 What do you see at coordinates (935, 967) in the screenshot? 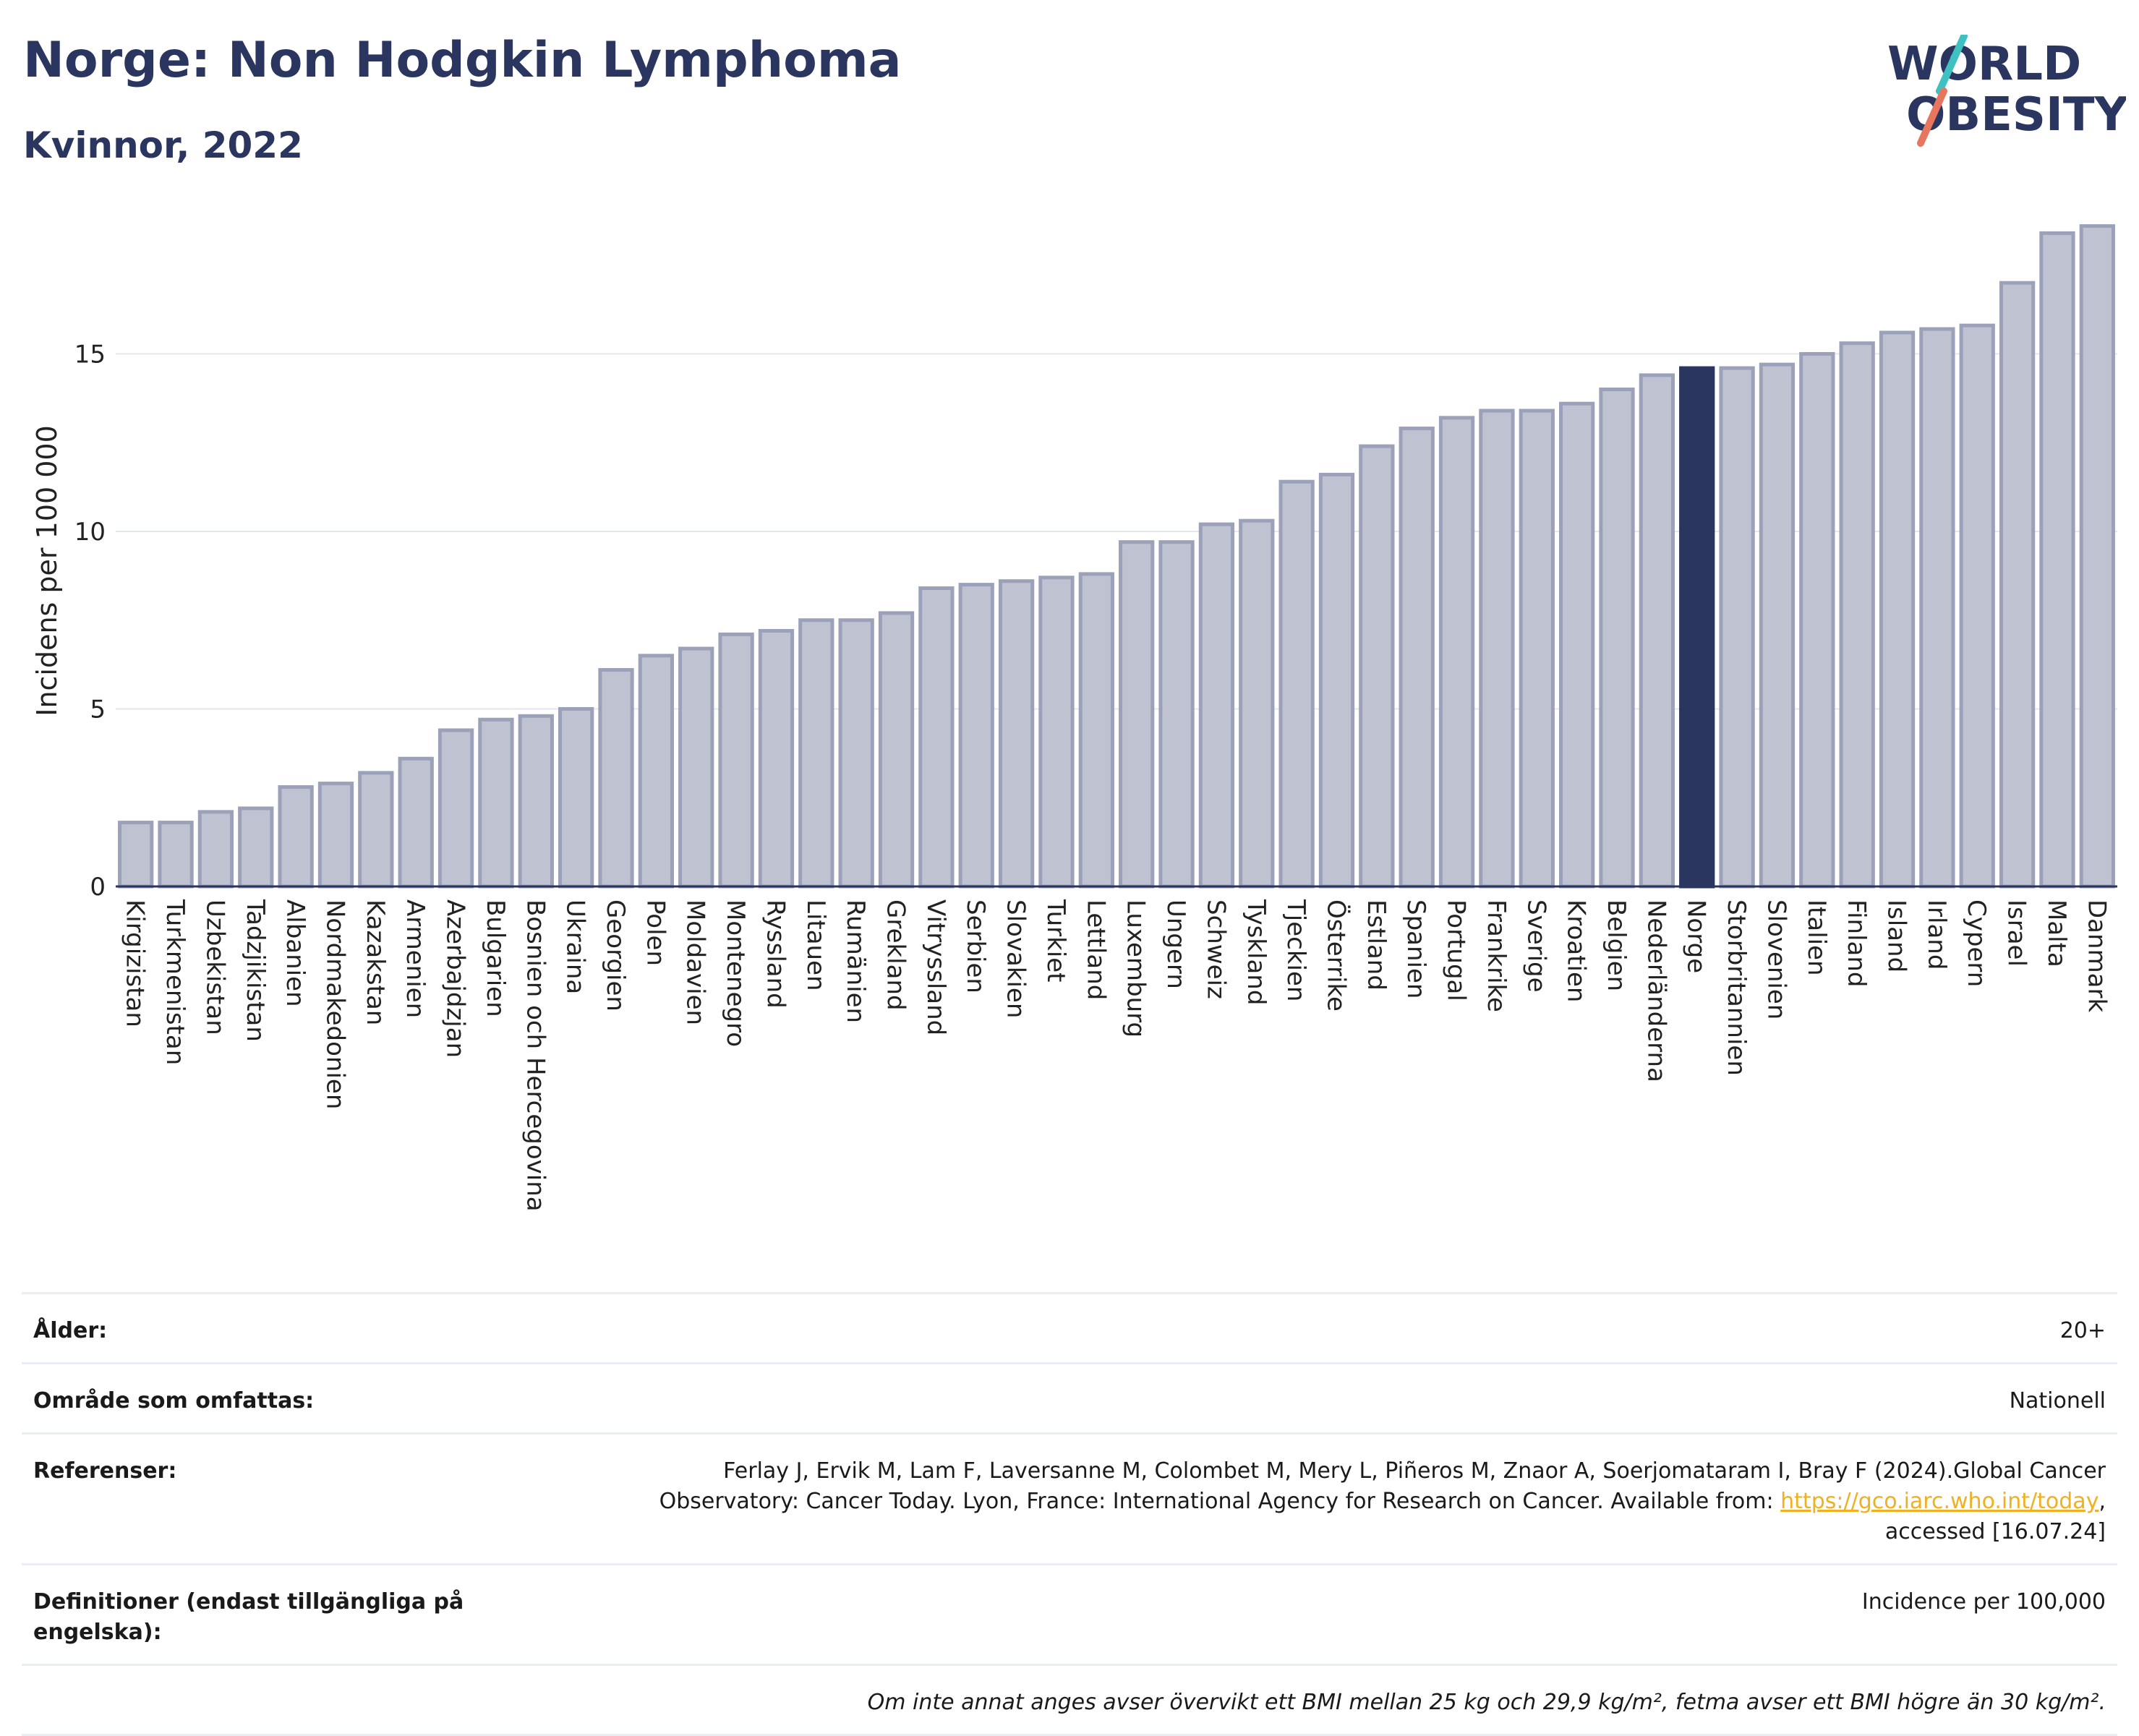
I see `x-category-label: Vitryssland` at bounding box center [935, 967].